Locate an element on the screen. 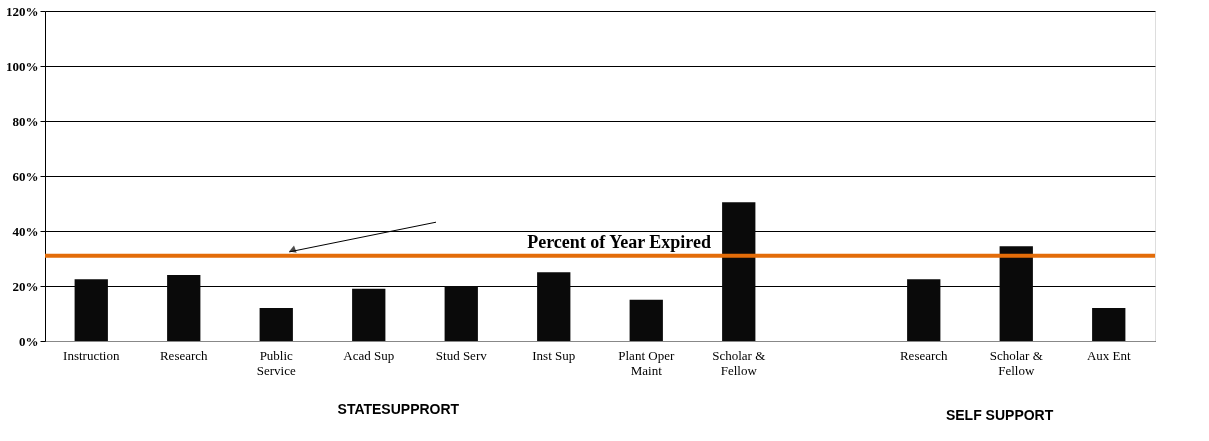 The width and height of the screenshot is (1209, 441). x-tick-label: Stud Serv is located at coordinates (461, 355).